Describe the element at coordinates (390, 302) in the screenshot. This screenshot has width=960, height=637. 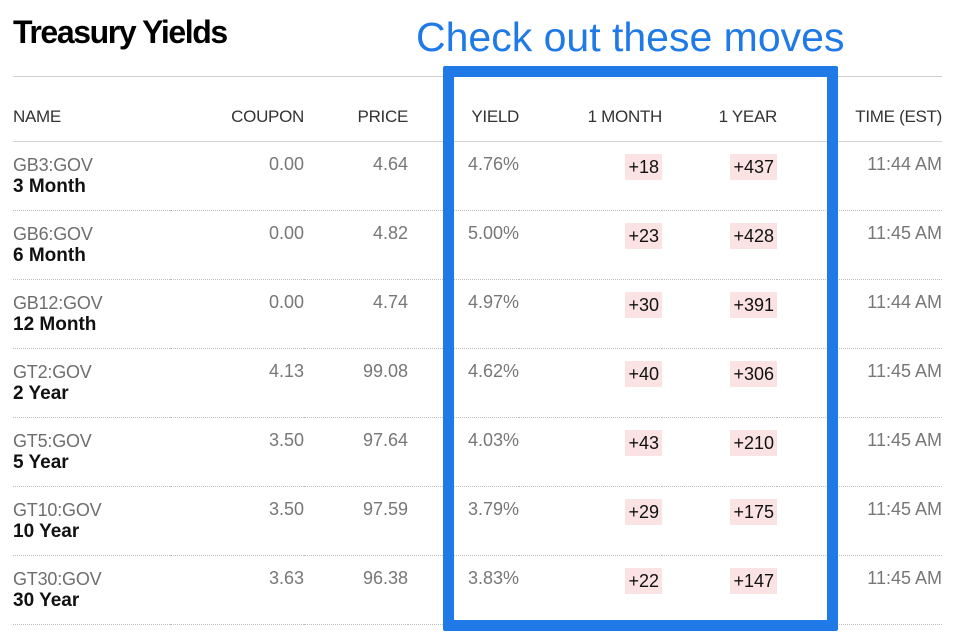
I see `price-value: 4.74` at that location.